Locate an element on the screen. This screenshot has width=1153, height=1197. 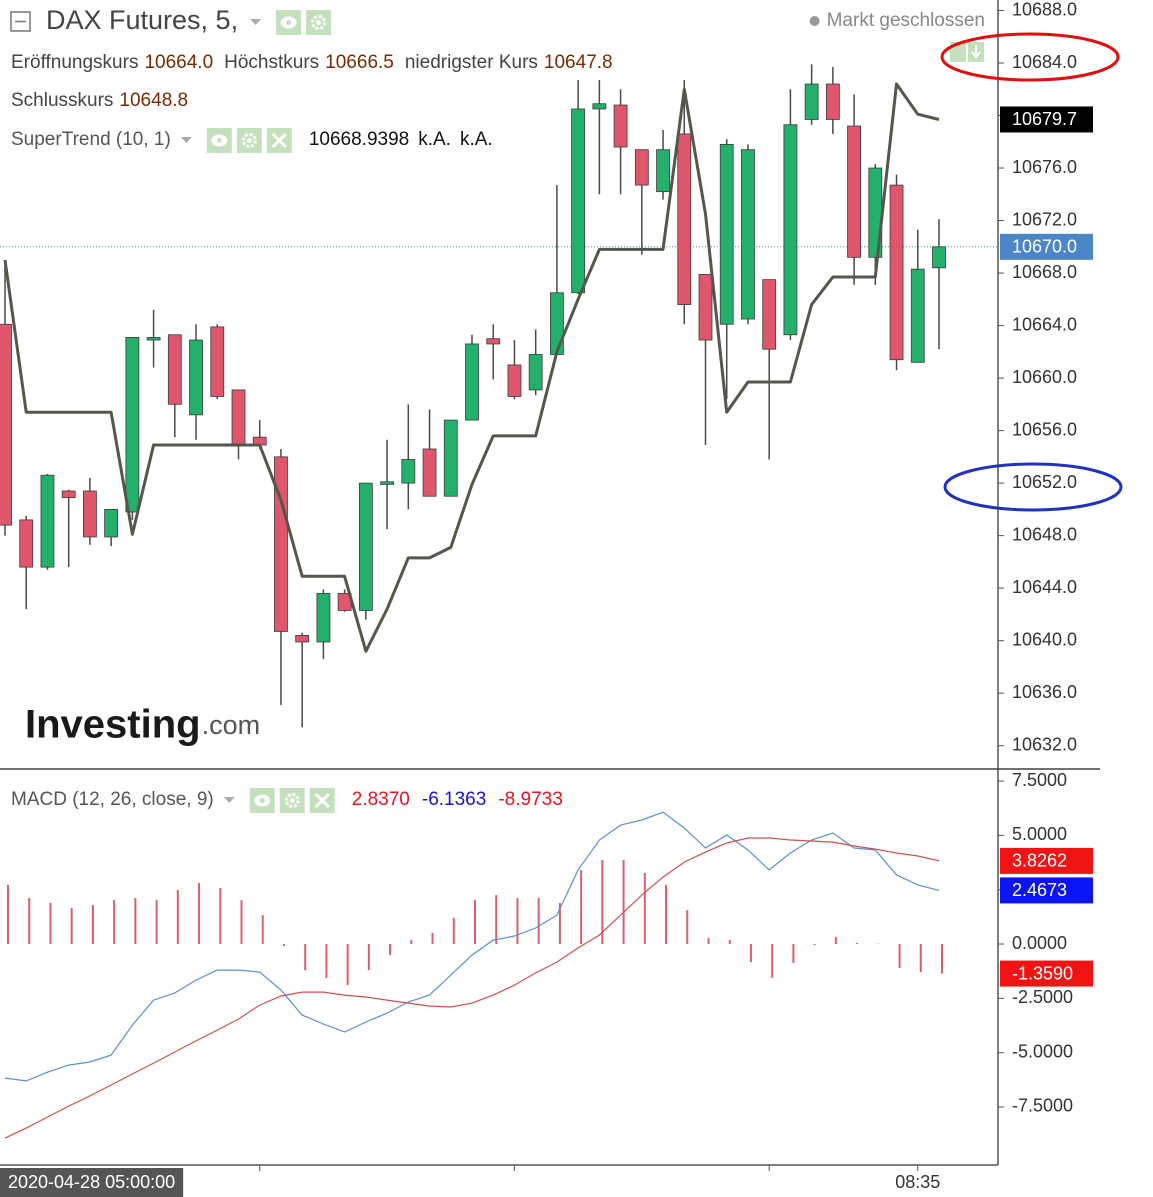
legend-value: 10666.5 is located at coordinates (359, 62).